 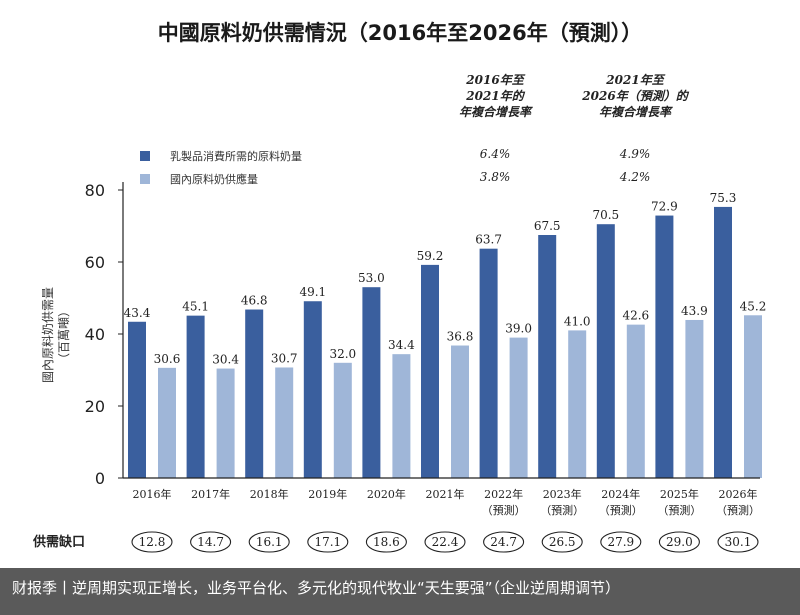 What do you see at coordinates (64, 335) in the screenshot?
I see `y-axis-label-line-2: （百萬噸）` at bounding box center [64, 335].